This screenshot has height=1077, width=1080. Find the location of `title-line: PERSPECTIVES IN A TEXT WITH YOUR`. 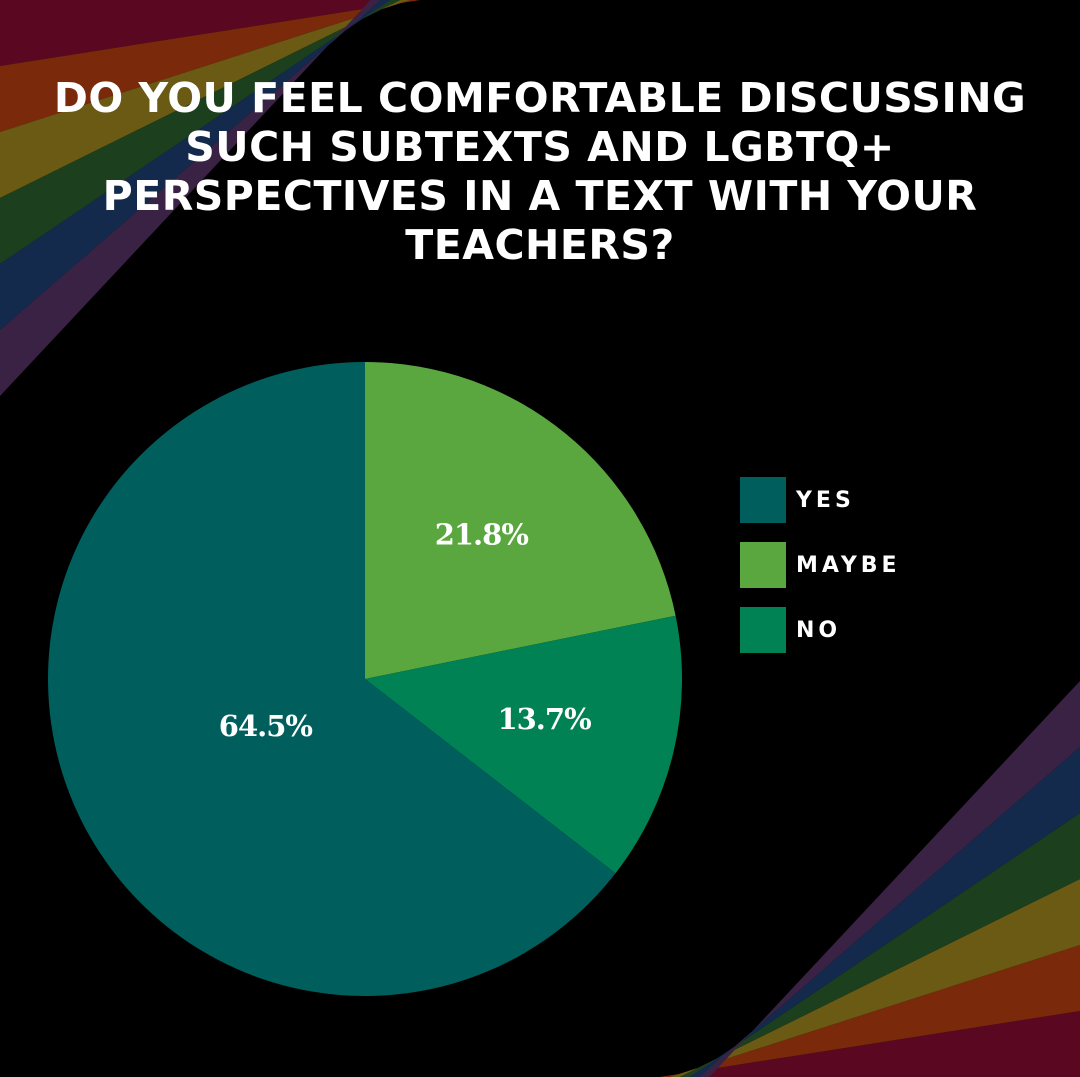

title-line: PERSPECTIVES IN A TEXT WITH YOUR is located at coordinates (540, 196).